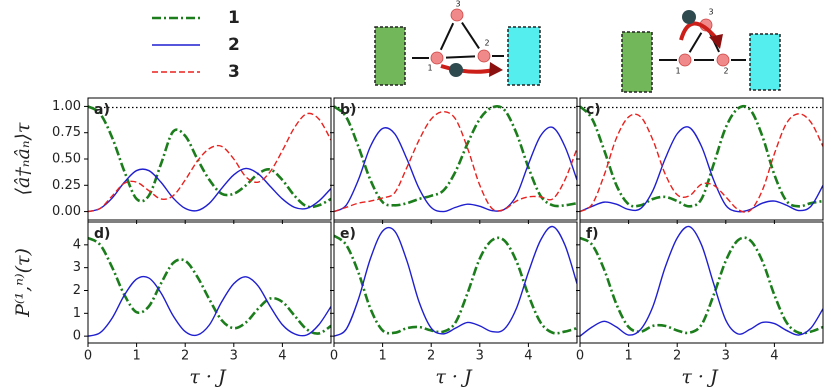  What do you see at coordinates (102, 110) in the screenshot?
I see `panel-label: a)` at bounding box center [102, 110].